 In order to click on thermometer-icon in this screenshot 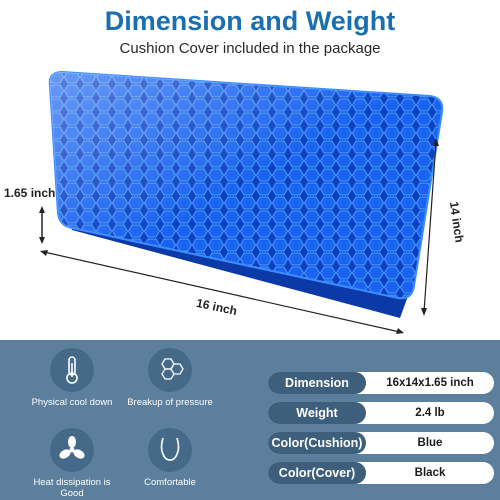, I will do `click(72, 370)`.